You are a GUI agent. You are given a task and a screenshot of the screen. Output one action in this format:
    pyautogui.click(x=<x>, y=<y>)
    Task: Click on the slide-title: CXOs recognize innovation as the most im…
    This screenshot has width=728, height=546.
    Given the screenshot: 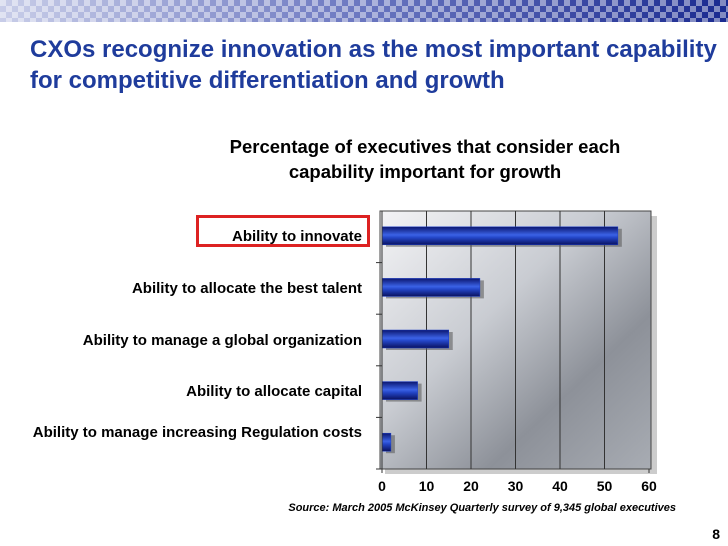 What is the action you would take?
    pyautogui.click(x=373, y=65)
    